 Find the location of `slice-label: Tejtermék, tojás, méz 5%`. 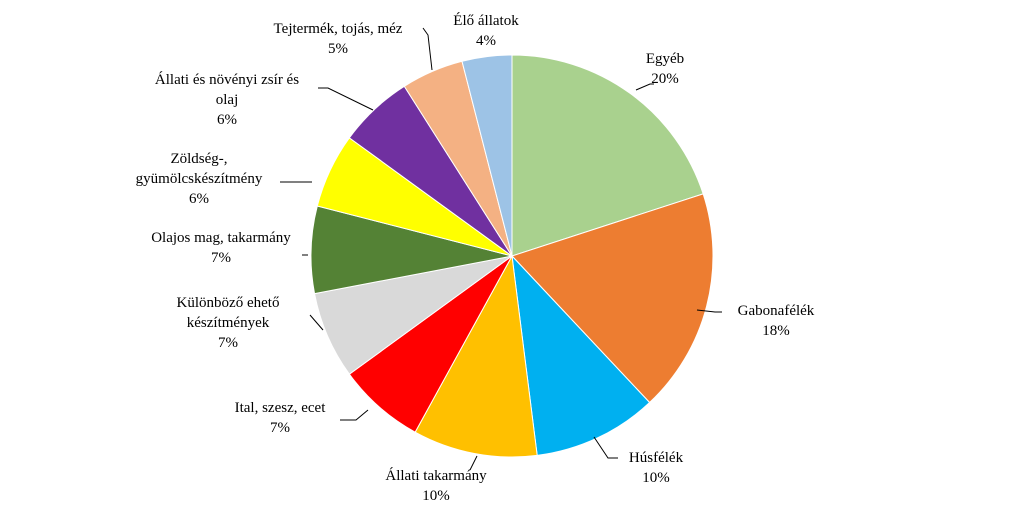

slice-label: Tejtermék, tojás, méz 5% is located at coordinates (338, 39).